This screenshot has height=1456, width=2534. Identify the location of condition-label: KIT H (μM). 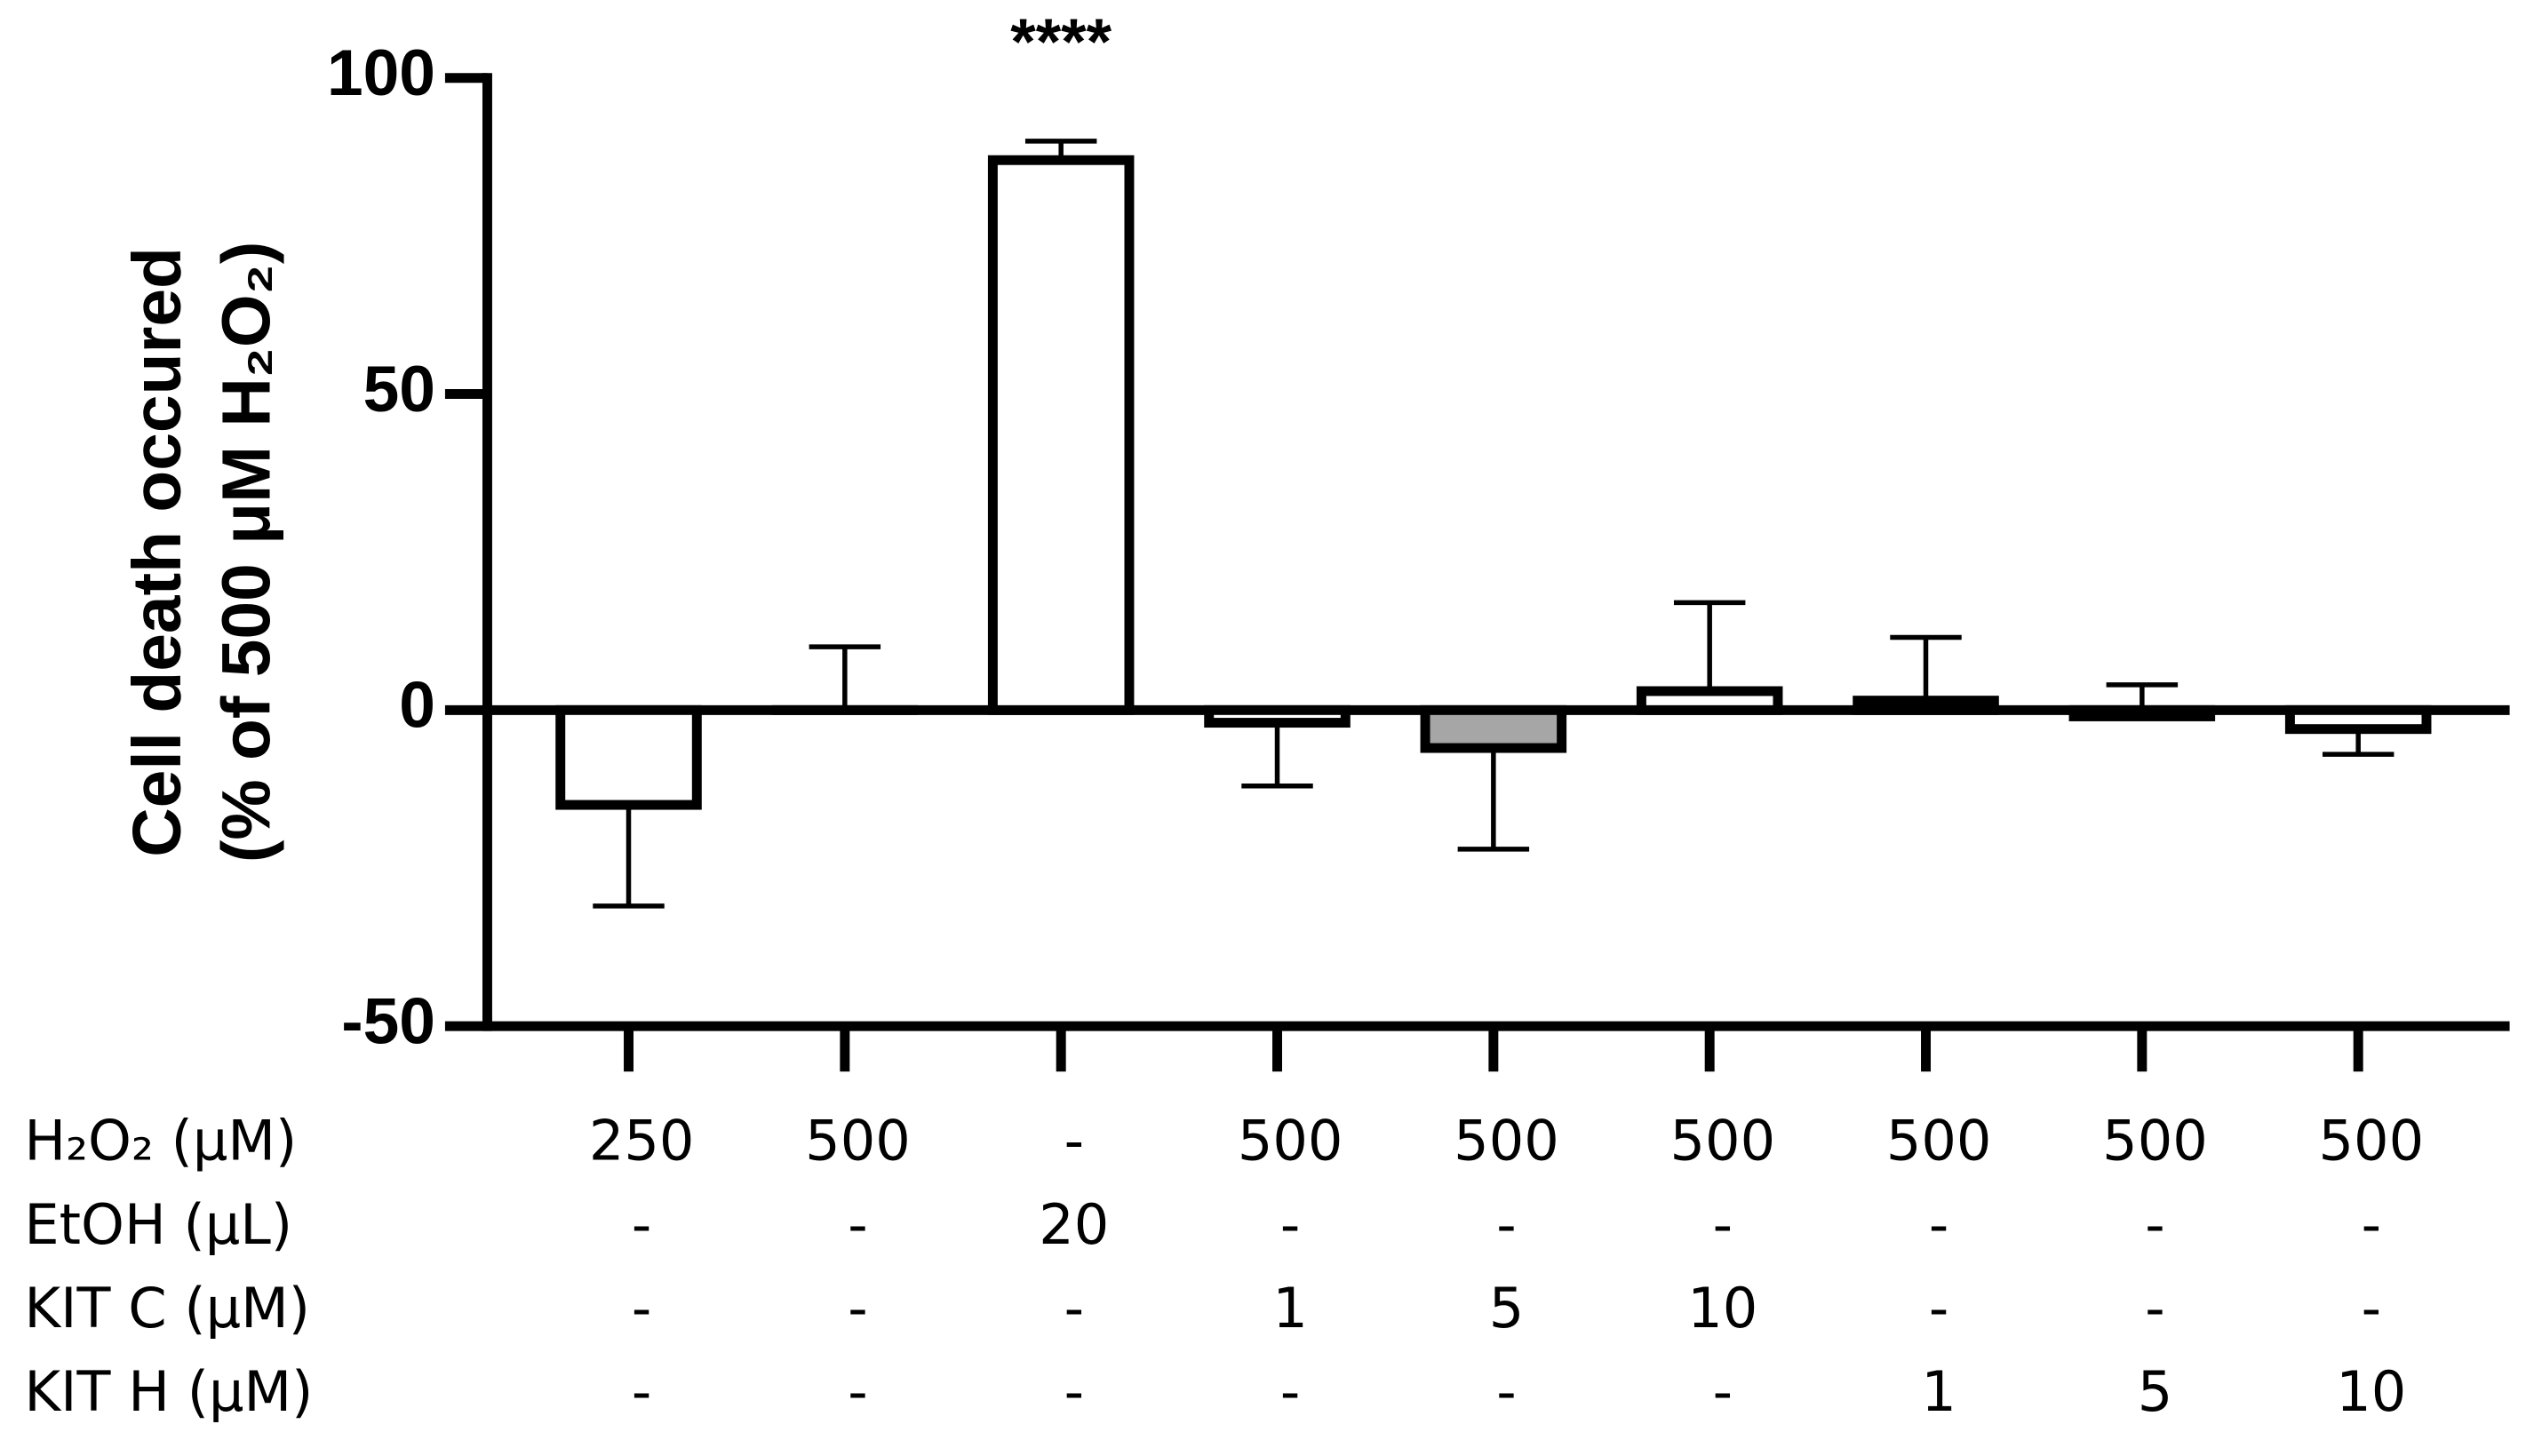
(168, 1391).